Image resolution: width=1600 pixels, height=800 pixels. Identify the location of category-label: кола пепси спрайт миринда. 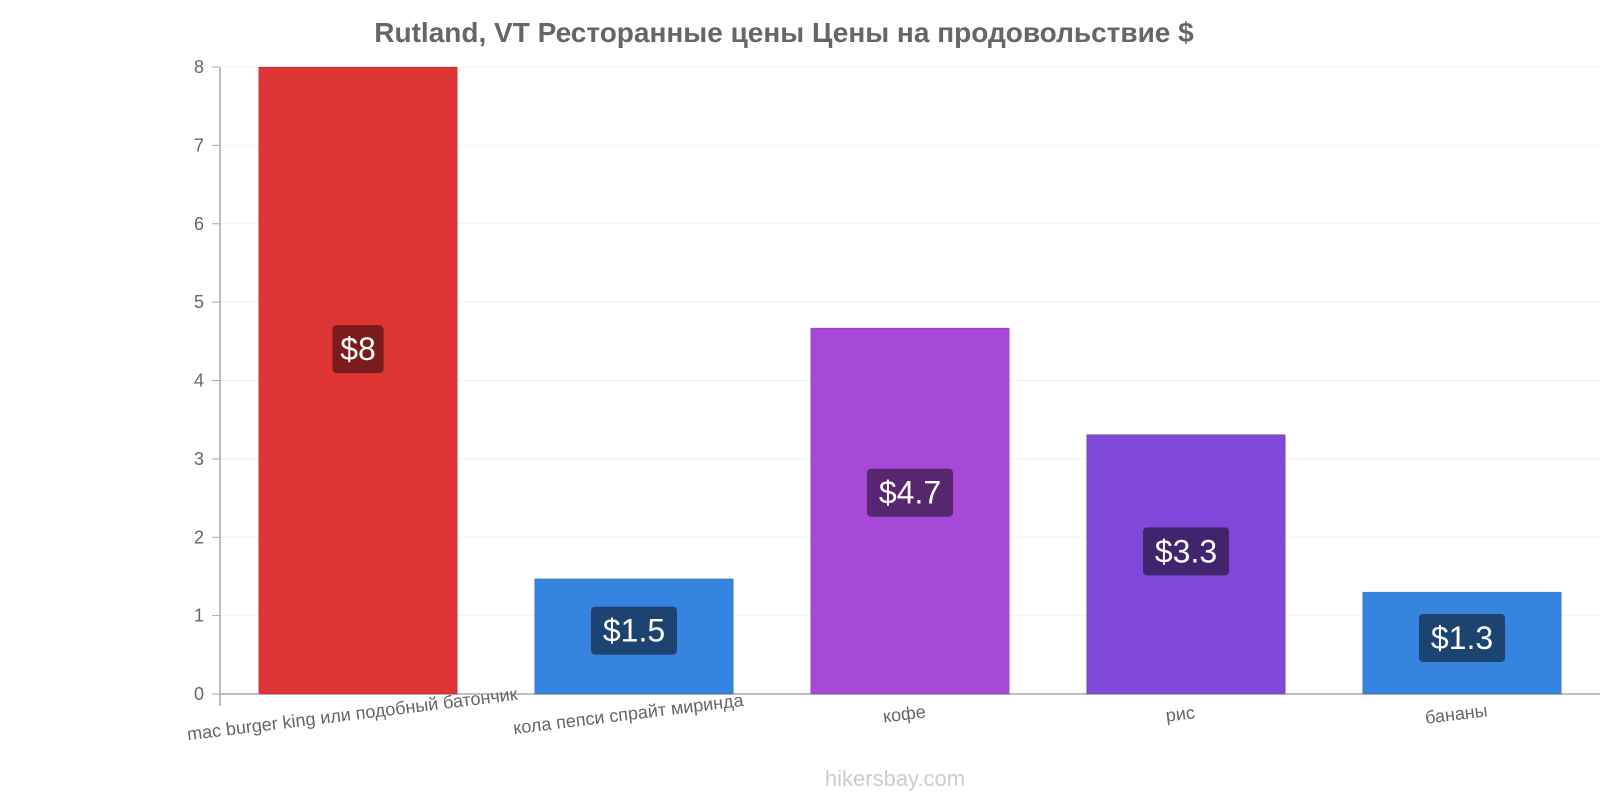
(628, 714).